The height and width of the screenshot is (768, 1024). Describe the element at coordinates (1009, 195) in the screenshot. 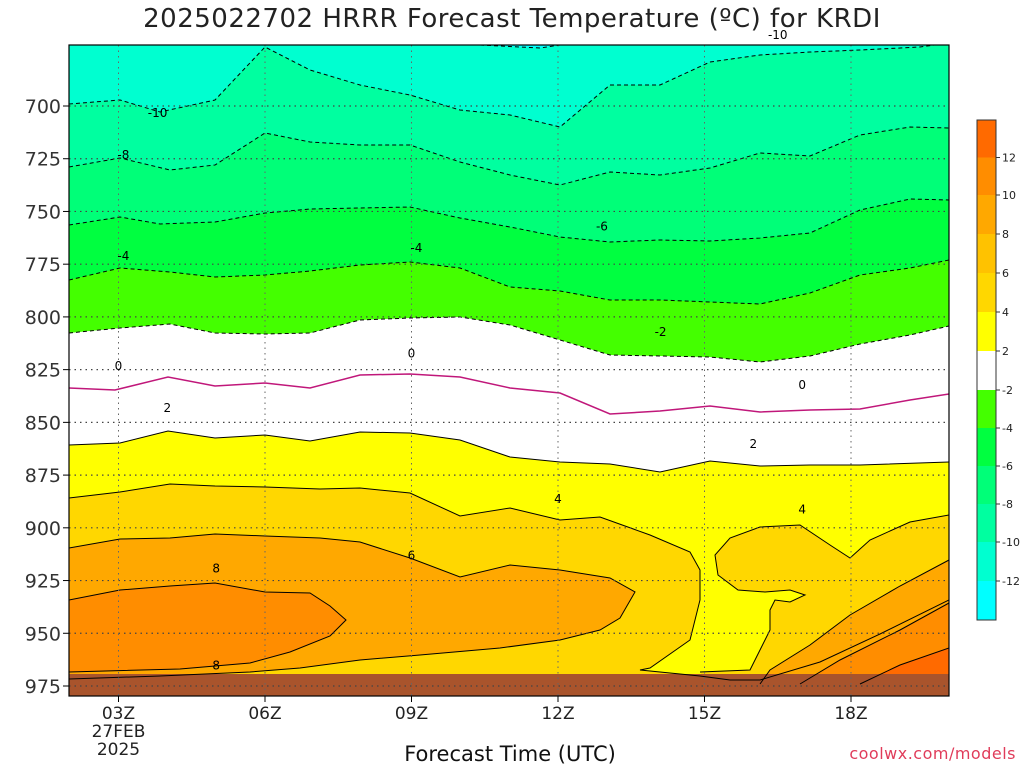

I see `colorbar-tick-label: 10` at that location.